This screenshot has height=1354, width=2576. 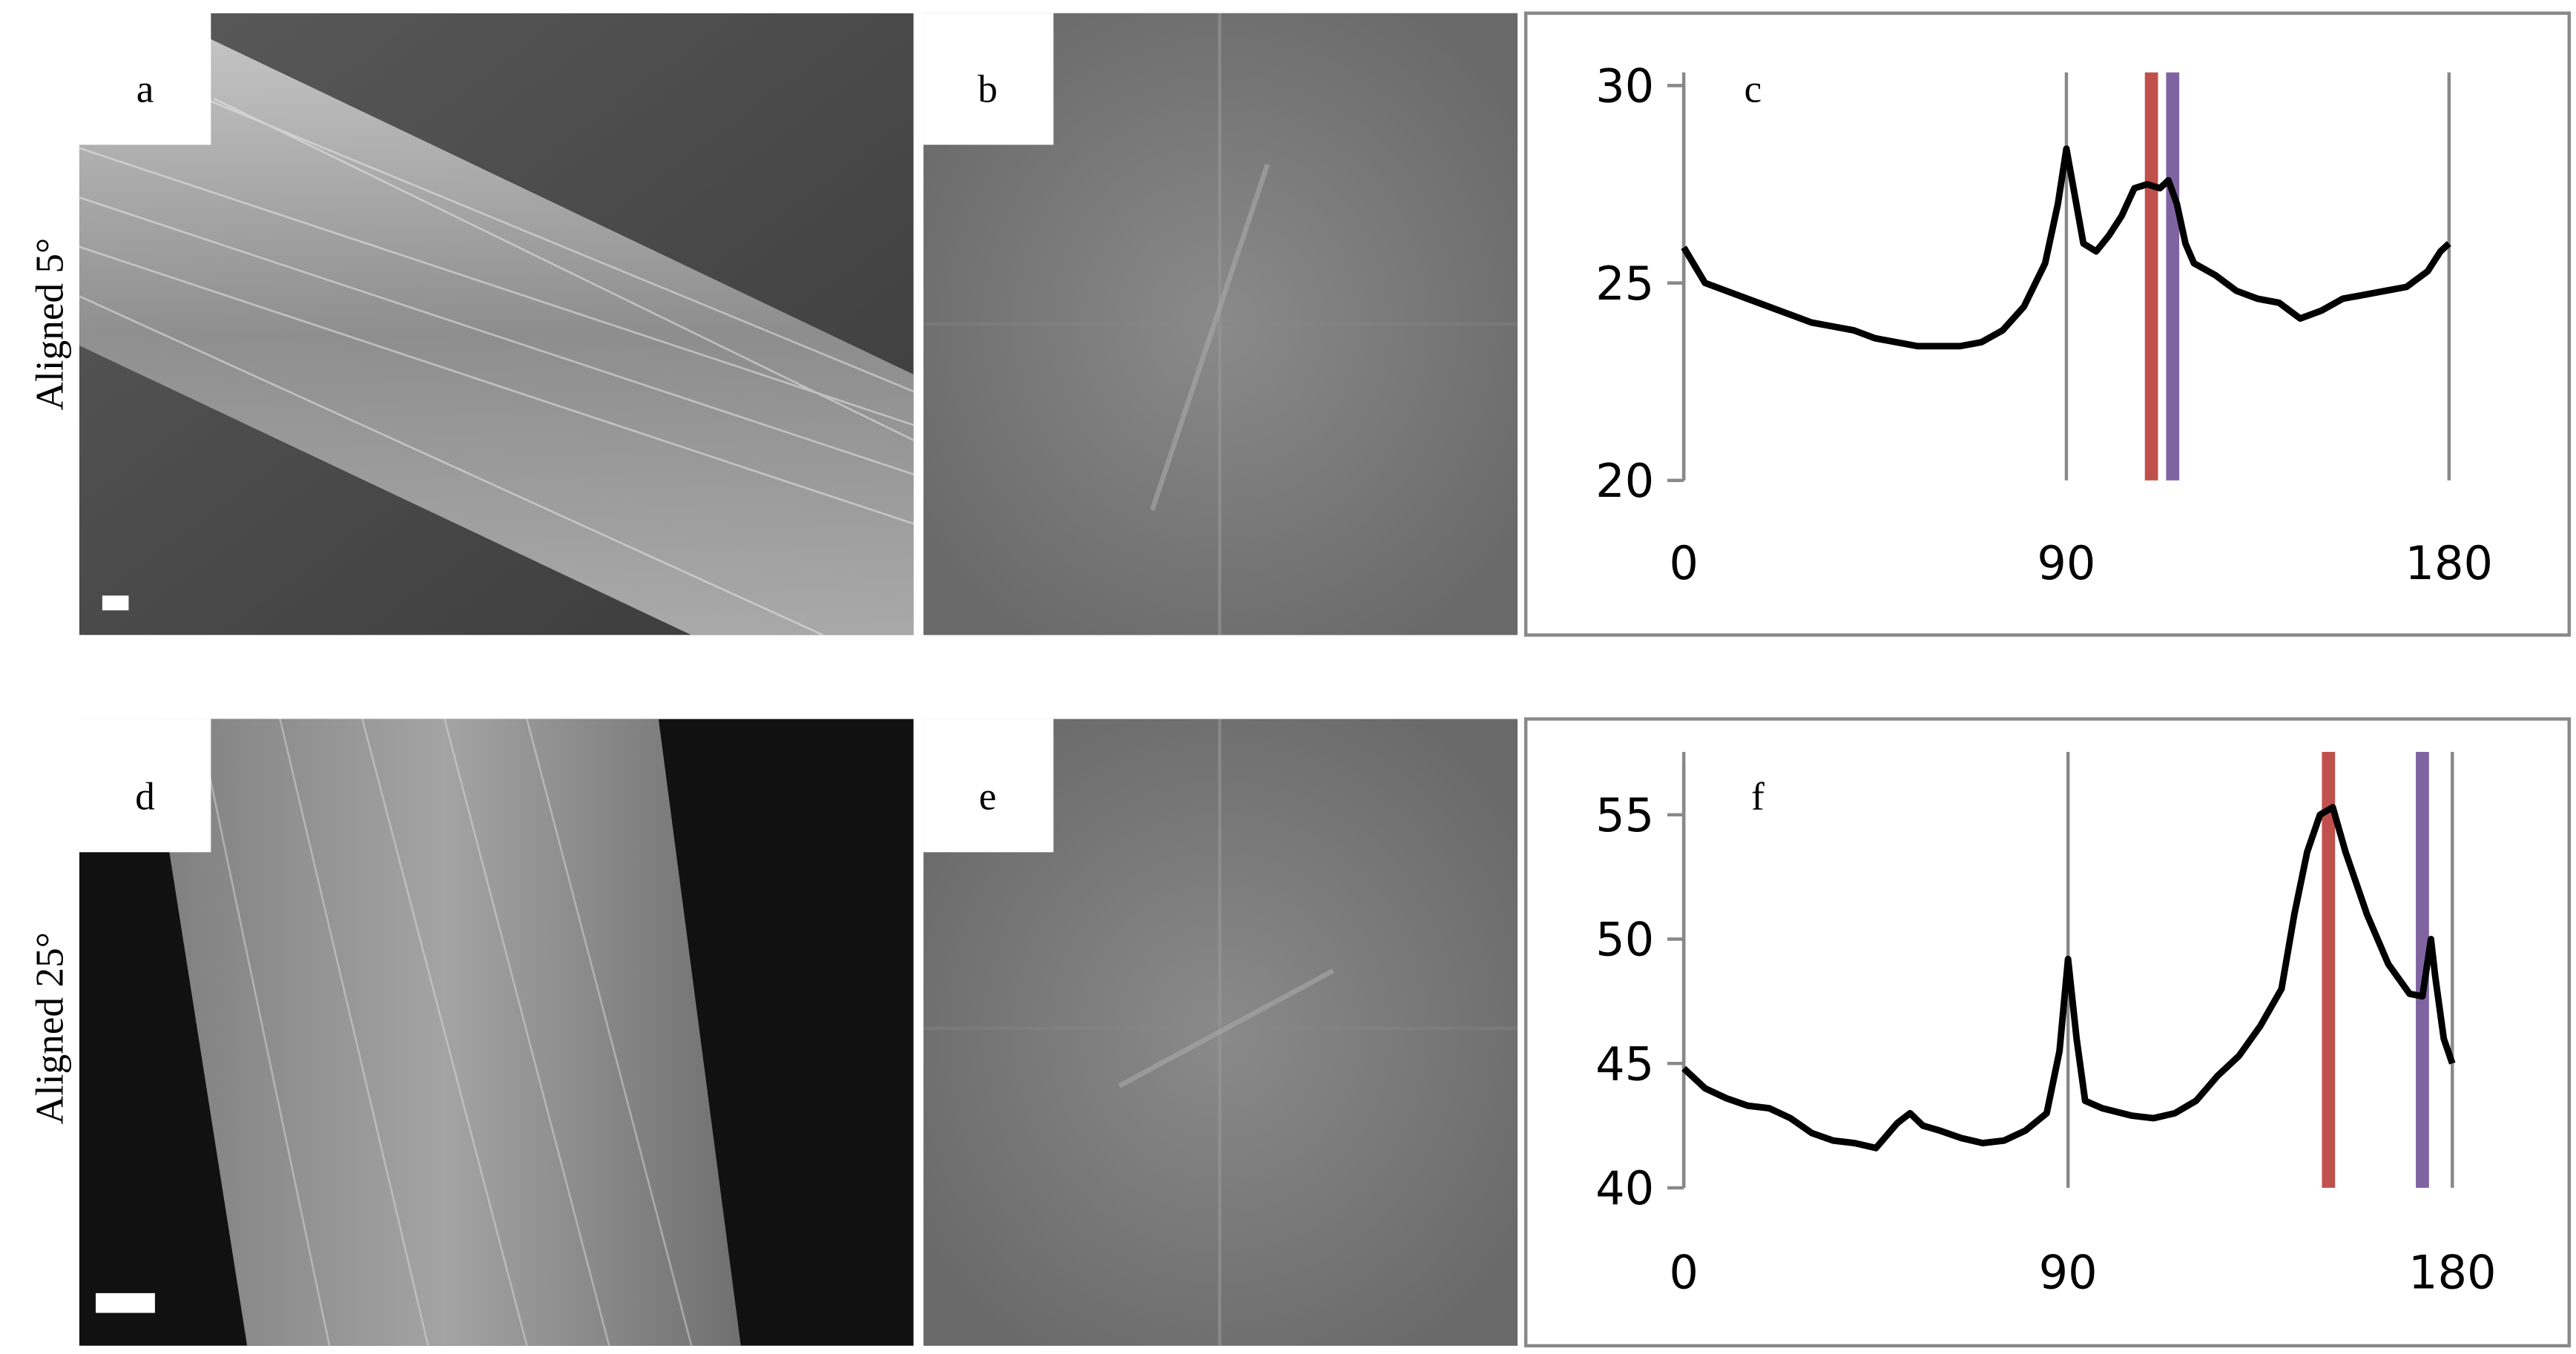 What do you see at coordinates (497, 324) in the screenshot?
I see `sem-image-a` at bounding box center [497, 324].